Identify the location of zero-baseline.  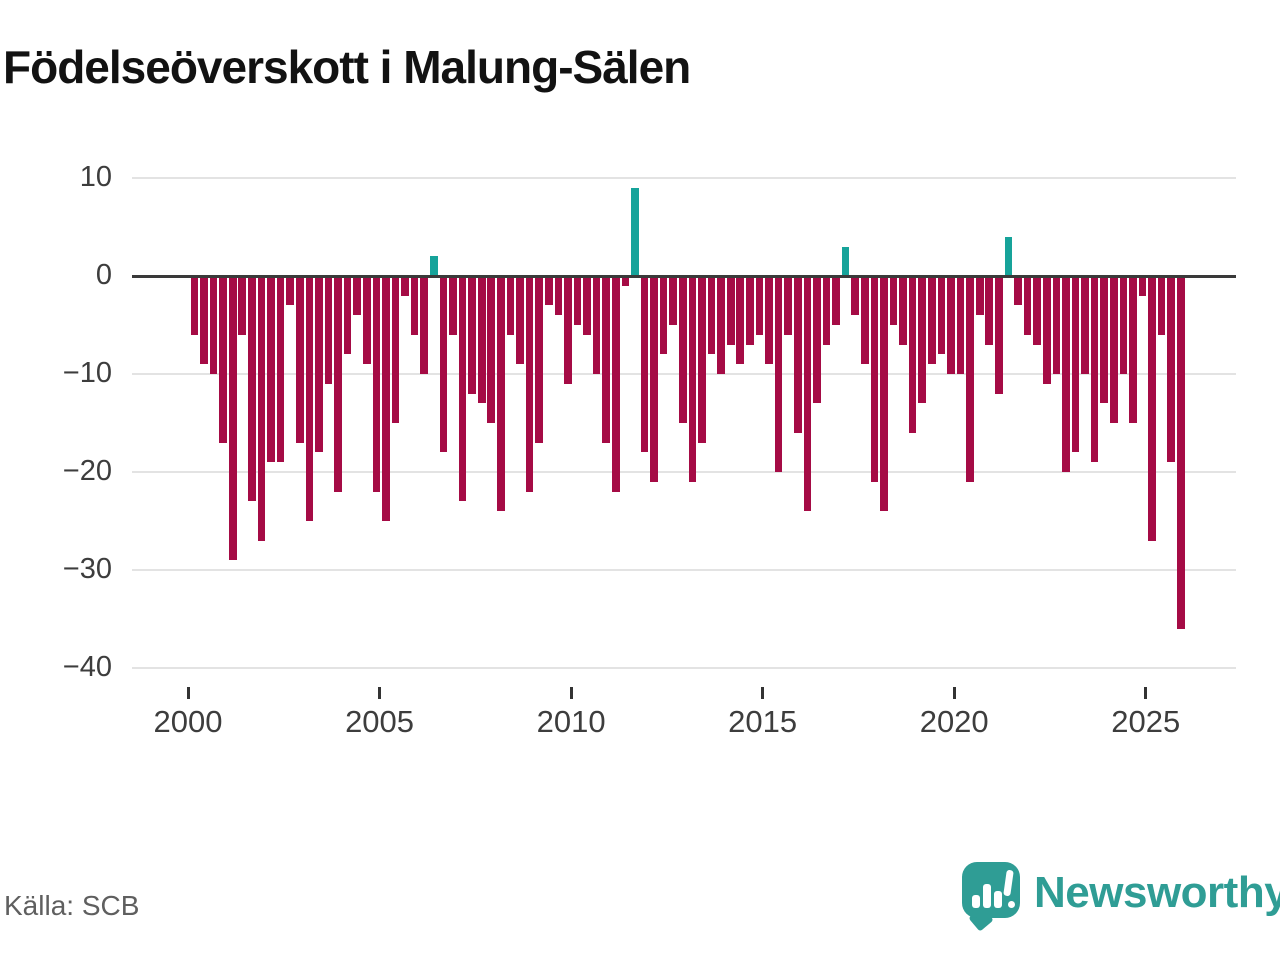
(684, 276).